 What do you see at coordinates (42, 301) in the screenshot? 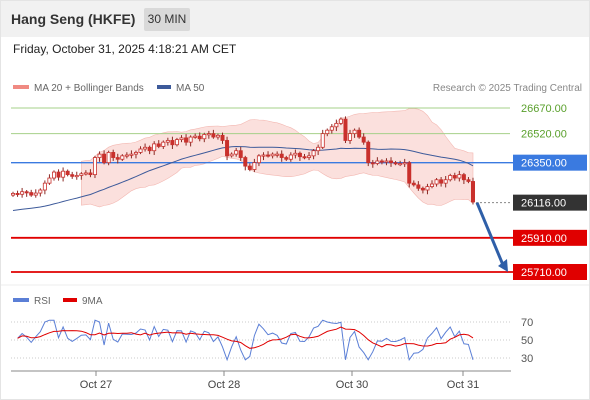
I see `rsi-legend-label: RSI` at bounding box center [42, 301].